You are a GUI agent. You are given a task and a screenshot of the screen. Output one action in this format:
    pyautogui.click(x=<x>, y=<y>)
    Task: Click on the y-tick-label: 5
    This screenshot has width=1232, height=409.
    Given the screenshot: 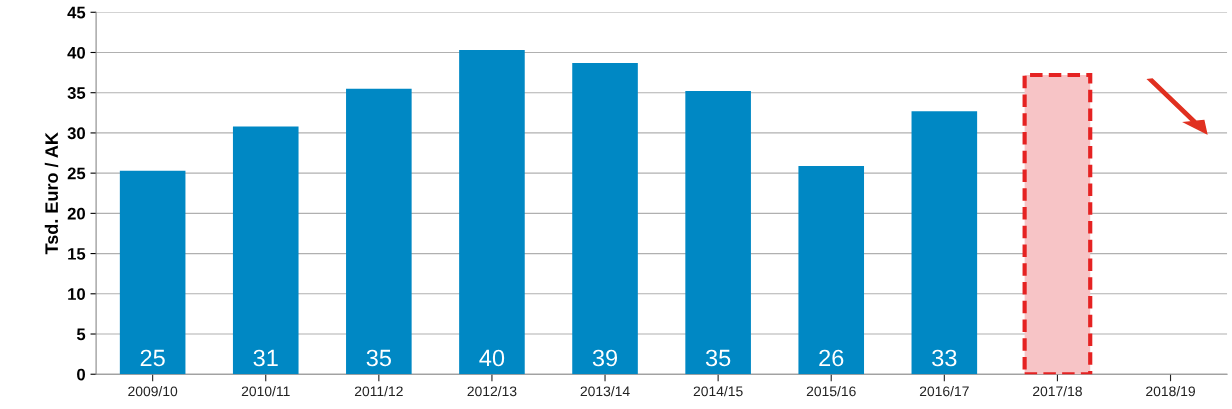 What is the action you would take?
    pyautogui.click(x=81, y=334)
    